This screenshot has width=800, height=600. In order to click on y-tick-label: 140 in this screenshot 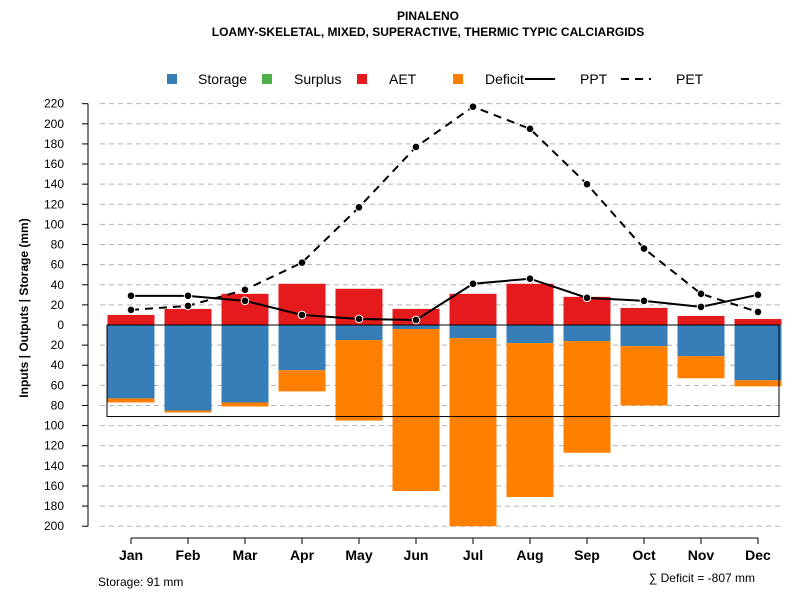, I will do `click(54, 466)`.